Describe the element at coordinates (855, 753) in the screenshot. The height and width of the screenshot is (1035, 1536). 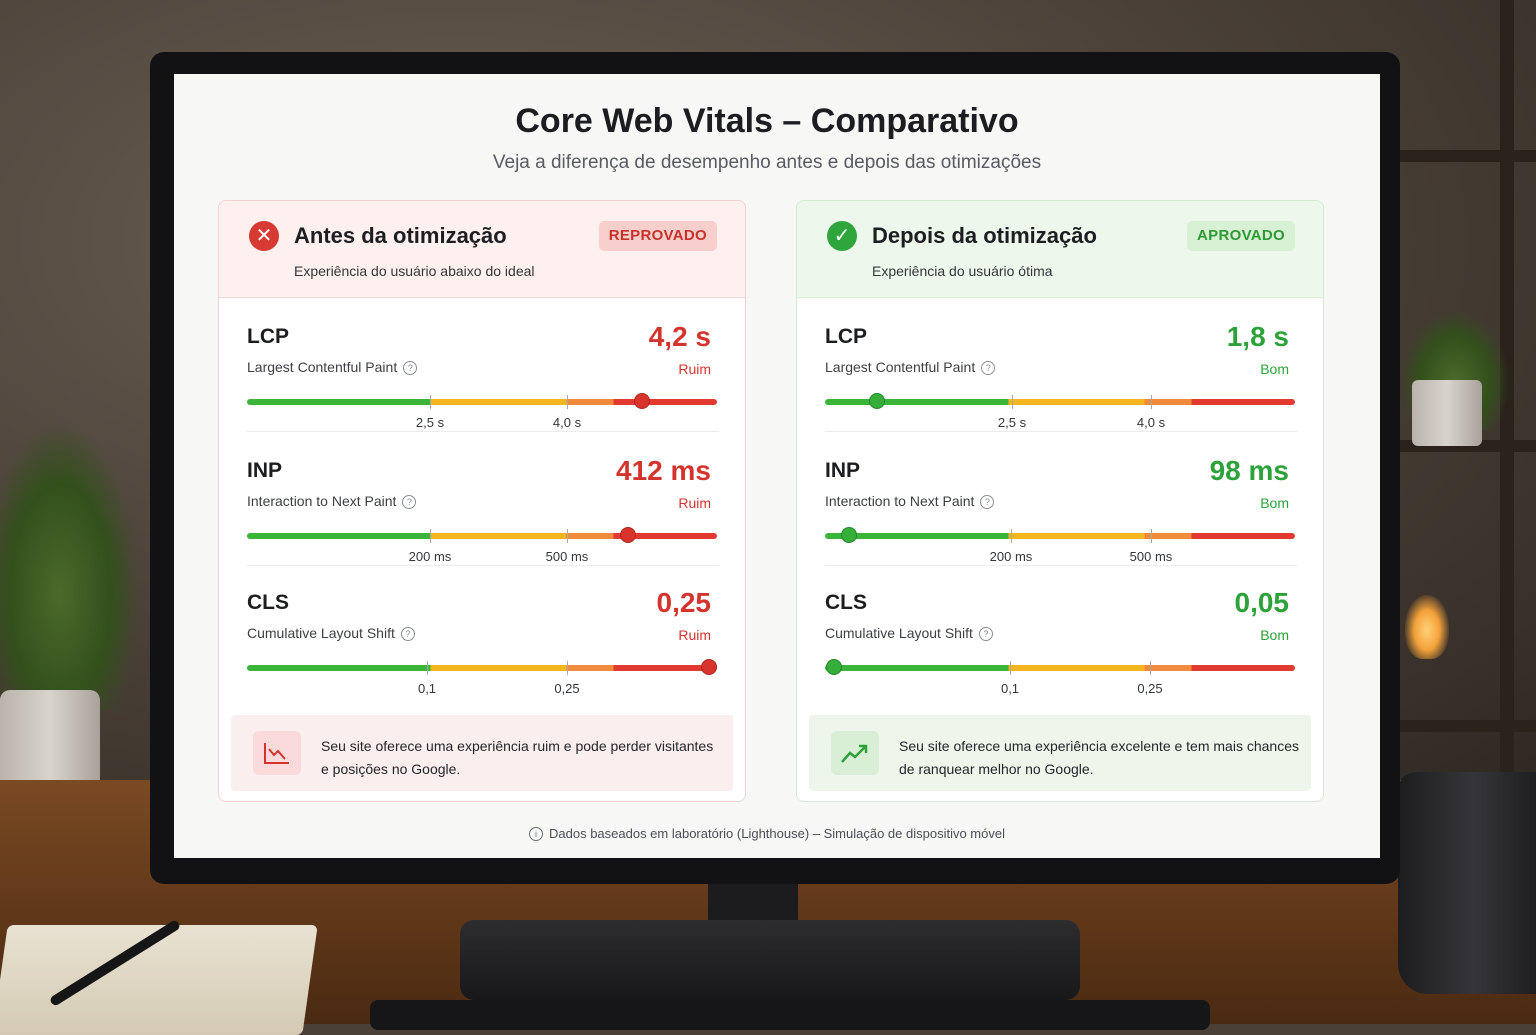
I see `trend-up-icon` at that location.